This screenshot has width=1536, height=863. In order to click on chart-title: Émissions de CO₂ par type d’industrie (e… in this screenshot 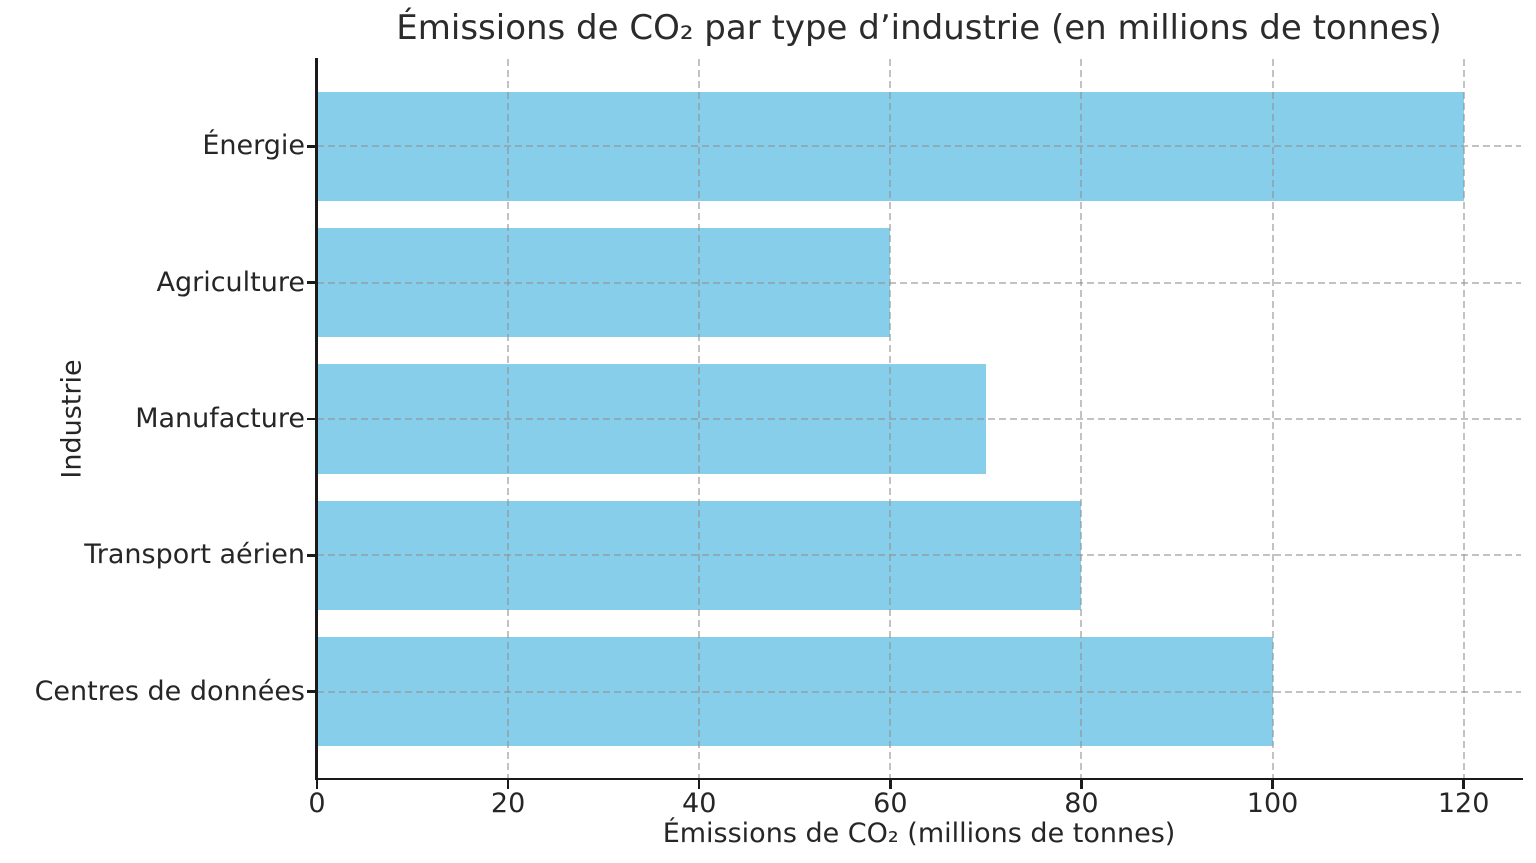, I will do `click(919, 28)`.